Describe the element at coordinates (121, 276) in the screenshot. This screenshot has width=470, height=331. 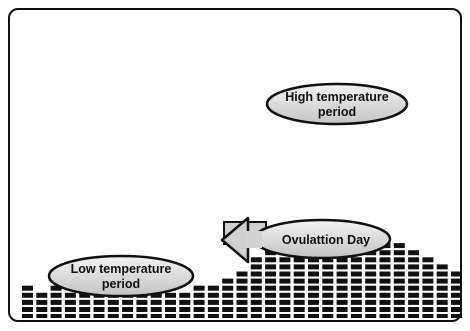
I see `low-temperature-callout: Low temperature period` at that location.